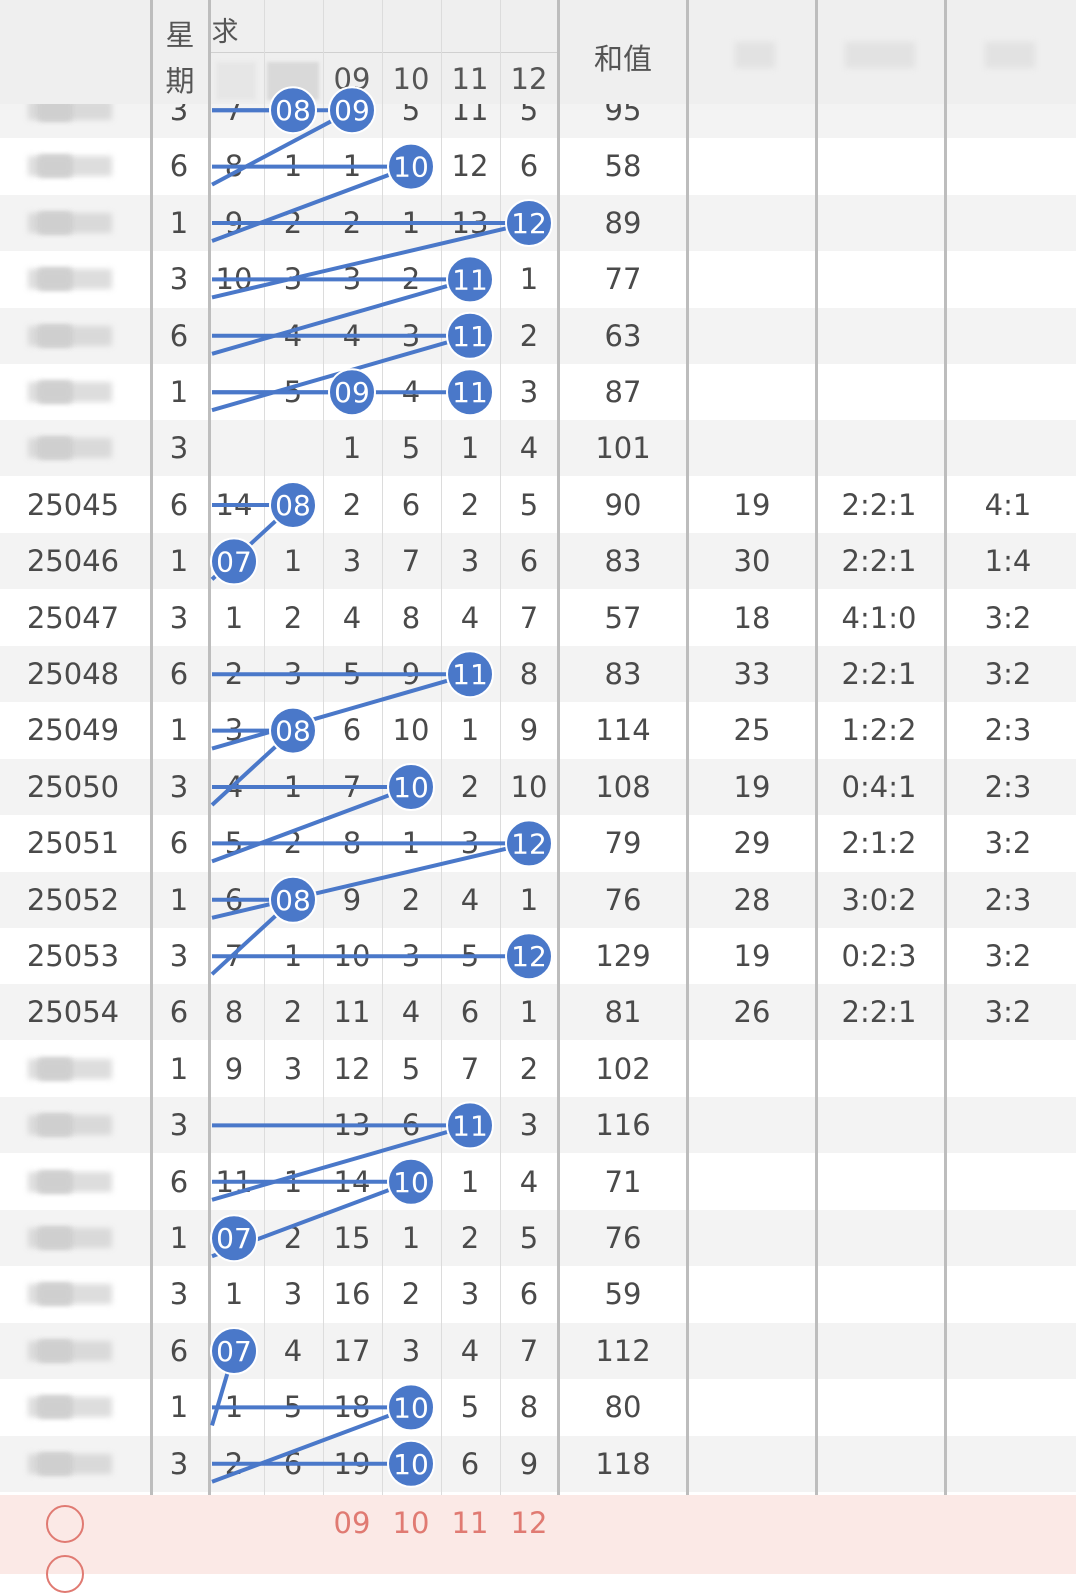 The height and width of the screenshot is (1593, 1076). What do you see at coordinates (538, 786) in the screenshot?
I see `table-row: 25050 3 4 1 7 10 2 10 108 19 0:4:1 2:3` at bounding box center [538, 786].